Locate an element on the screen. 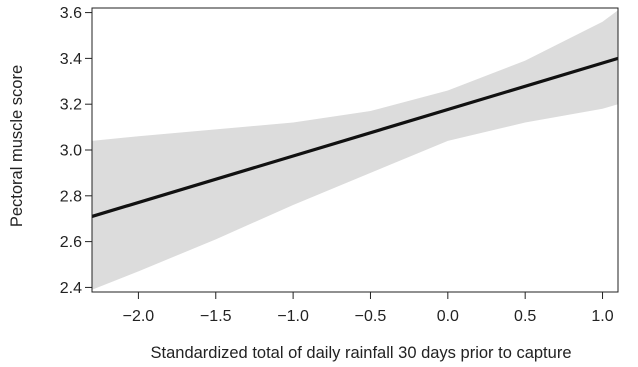  x-tick-label: 1.0 is located at coordinates (602, 316).